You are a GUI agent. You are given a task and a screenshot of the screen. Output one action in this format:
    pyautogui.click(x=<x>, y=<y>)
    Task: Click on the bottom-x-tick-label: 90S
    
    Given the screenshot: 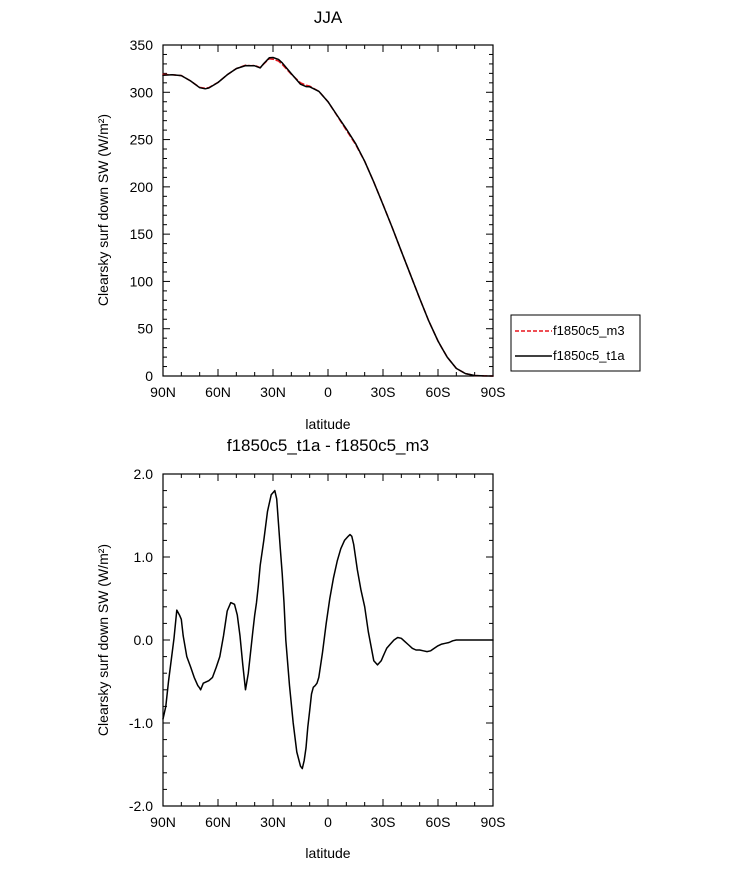 What is the action you would take?
    pyautogui.click(x=493, y=822)
    